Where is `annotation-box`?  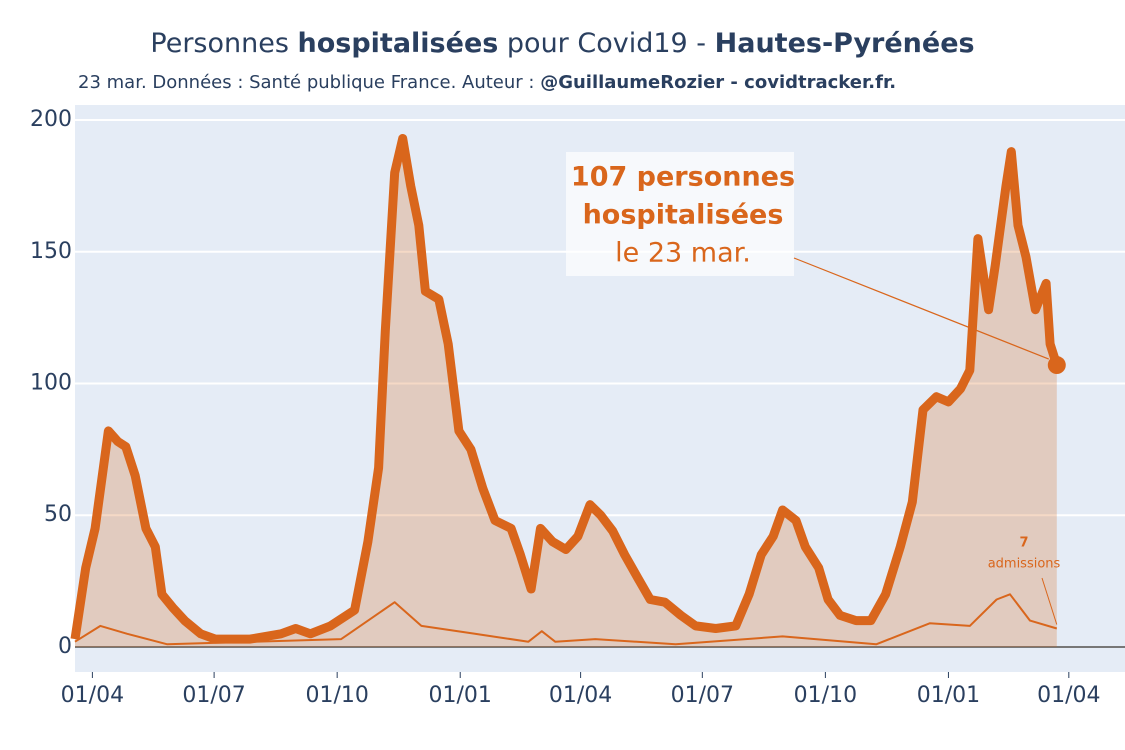 annotation-box is located at coordinates (680, 214).